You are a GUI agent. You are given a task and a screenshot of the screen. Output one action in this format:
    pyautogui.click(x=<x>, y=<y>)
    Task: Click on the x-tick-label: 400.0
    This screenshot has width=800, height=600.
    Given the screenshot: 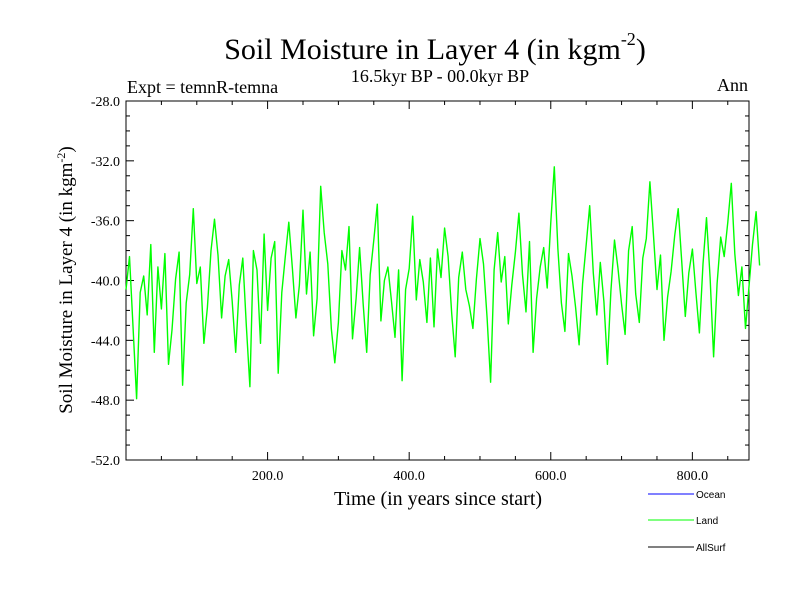 What is the action you would take?
    pyautogui.click(x=409, y=476)
    